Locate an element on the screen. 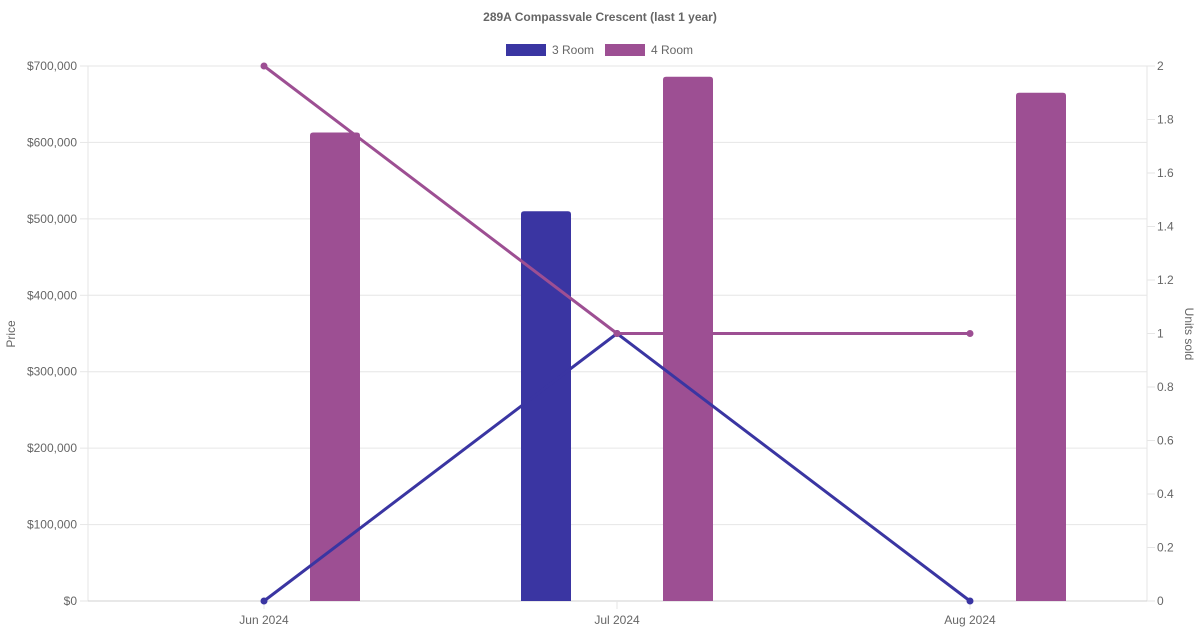 The width and height of the screenshot is (1200, 630). chart-title: 289A Compassvale Crescent (last 1 year) is located at coordinates (600, 17).